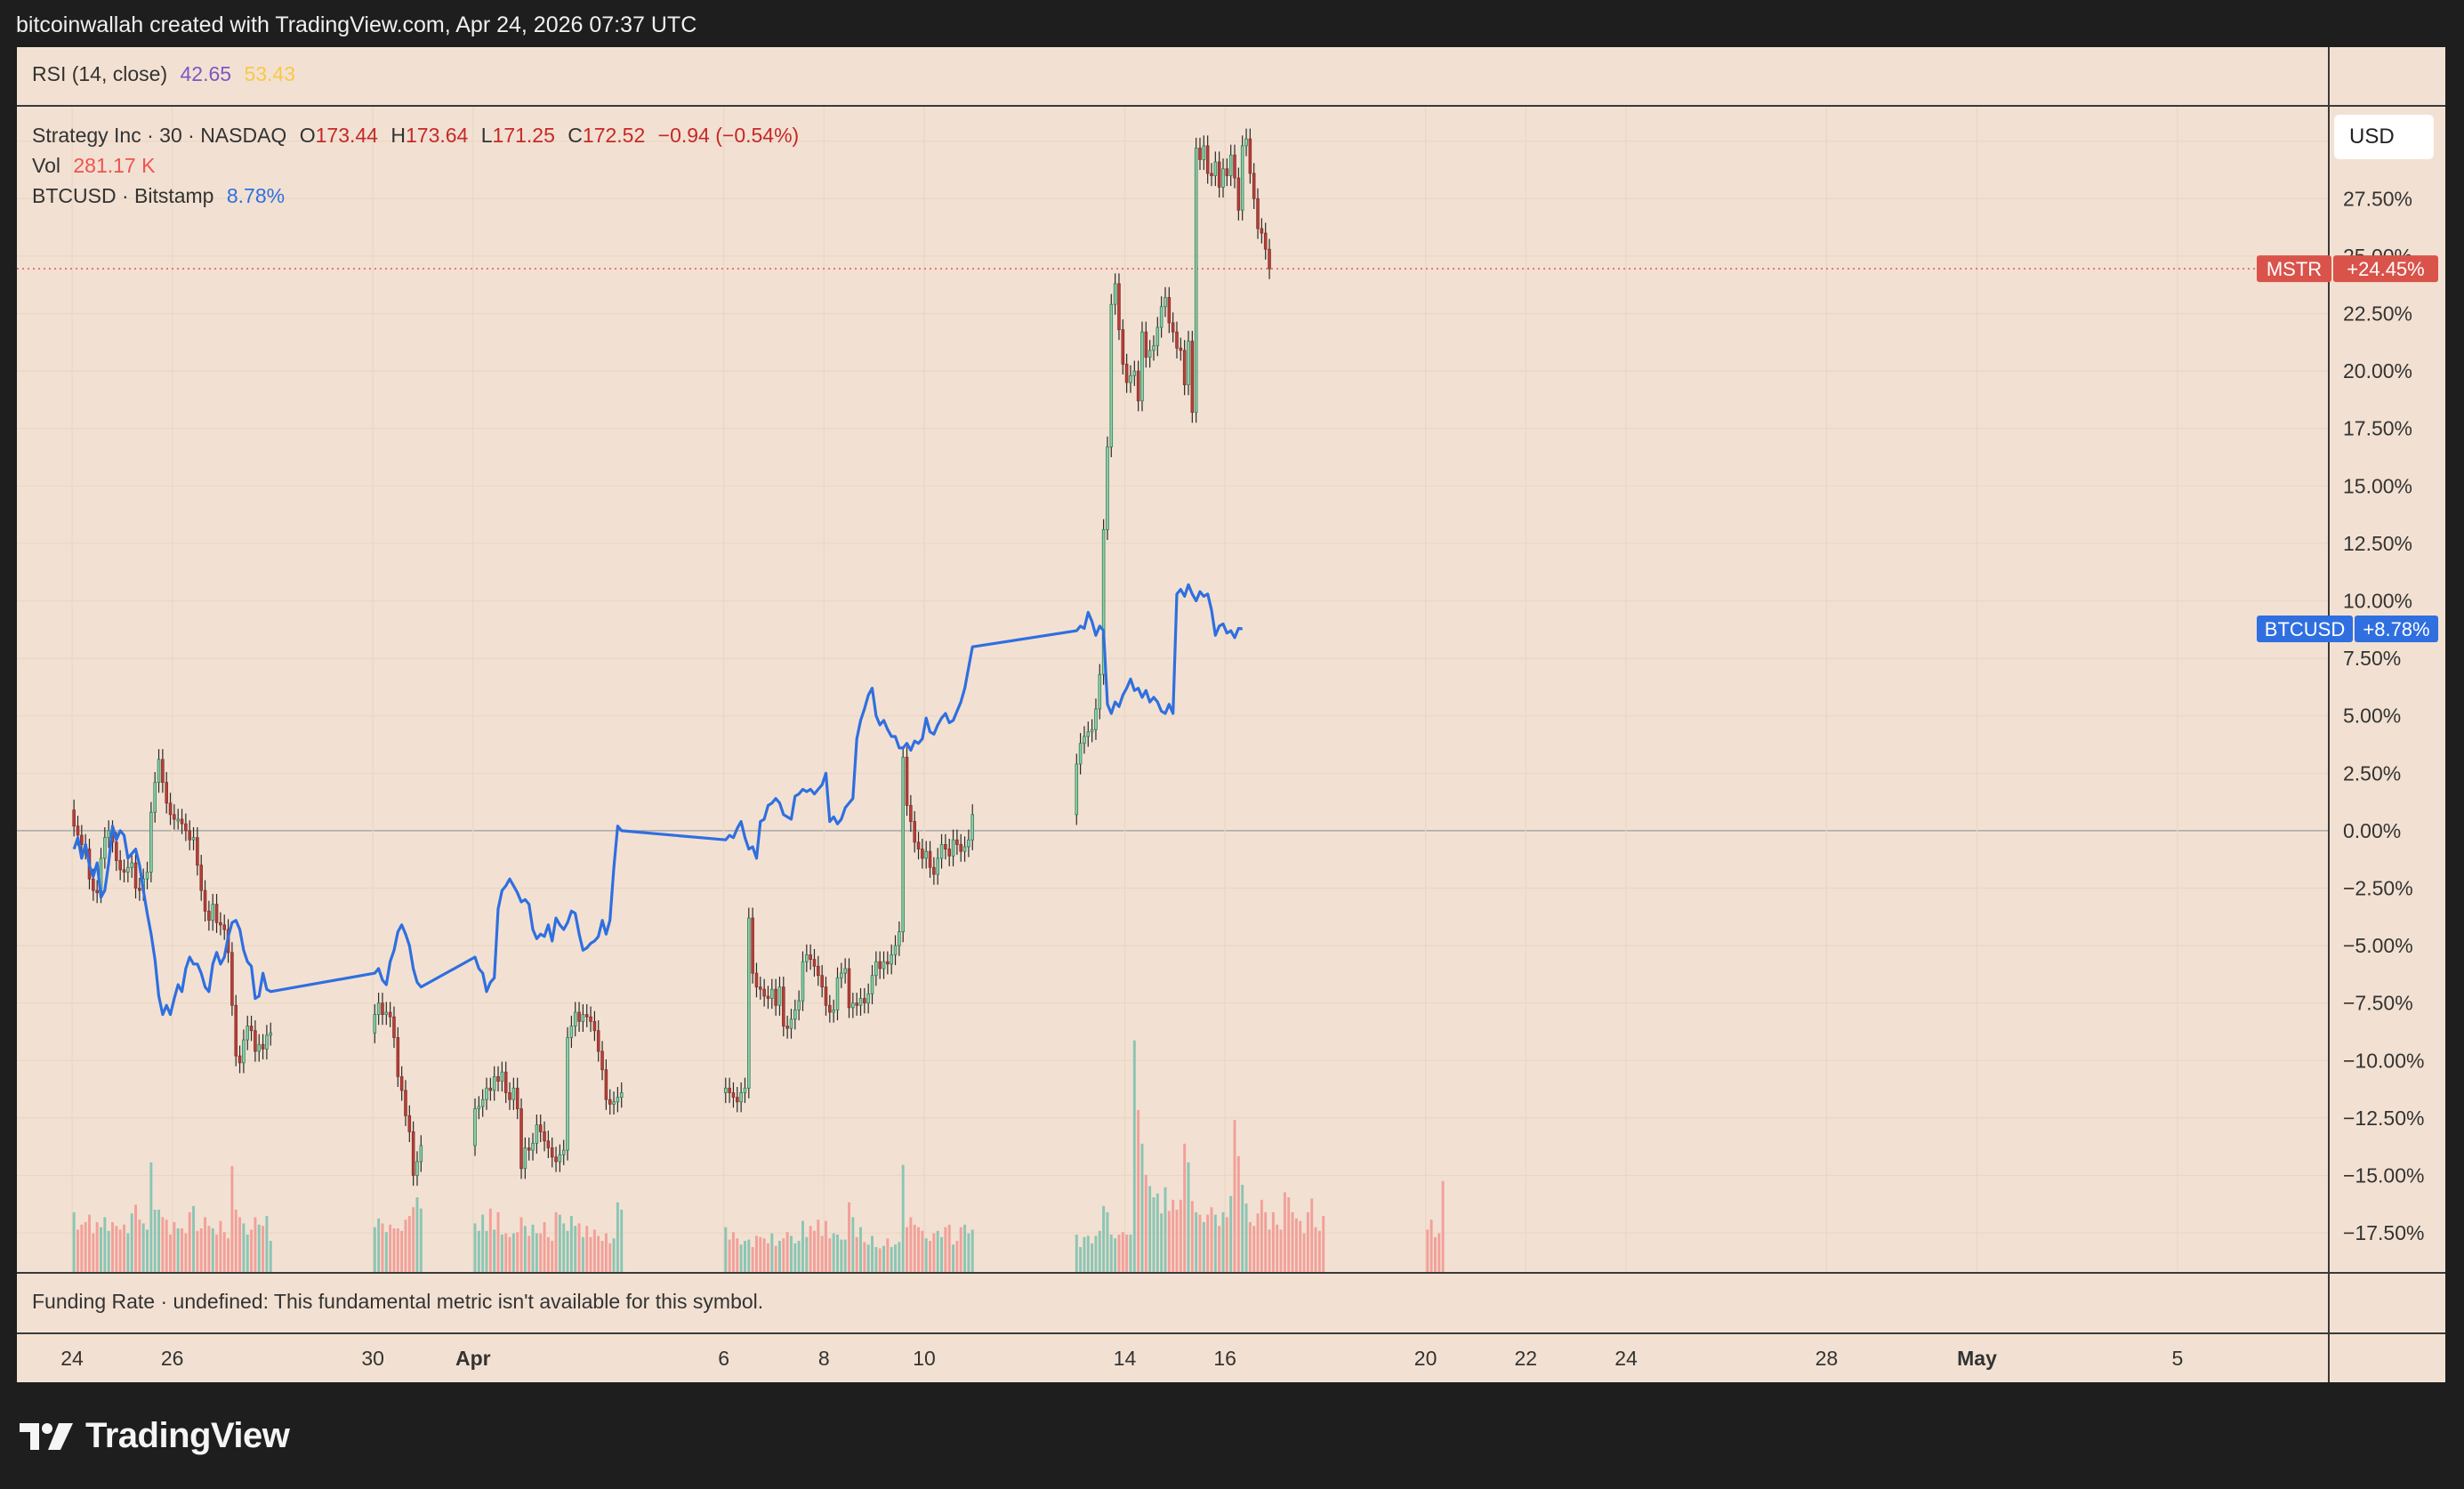 This screenshot has width=2464, height=1489. I want to click on funding-pane-separator-top, so click(1231, 1273).